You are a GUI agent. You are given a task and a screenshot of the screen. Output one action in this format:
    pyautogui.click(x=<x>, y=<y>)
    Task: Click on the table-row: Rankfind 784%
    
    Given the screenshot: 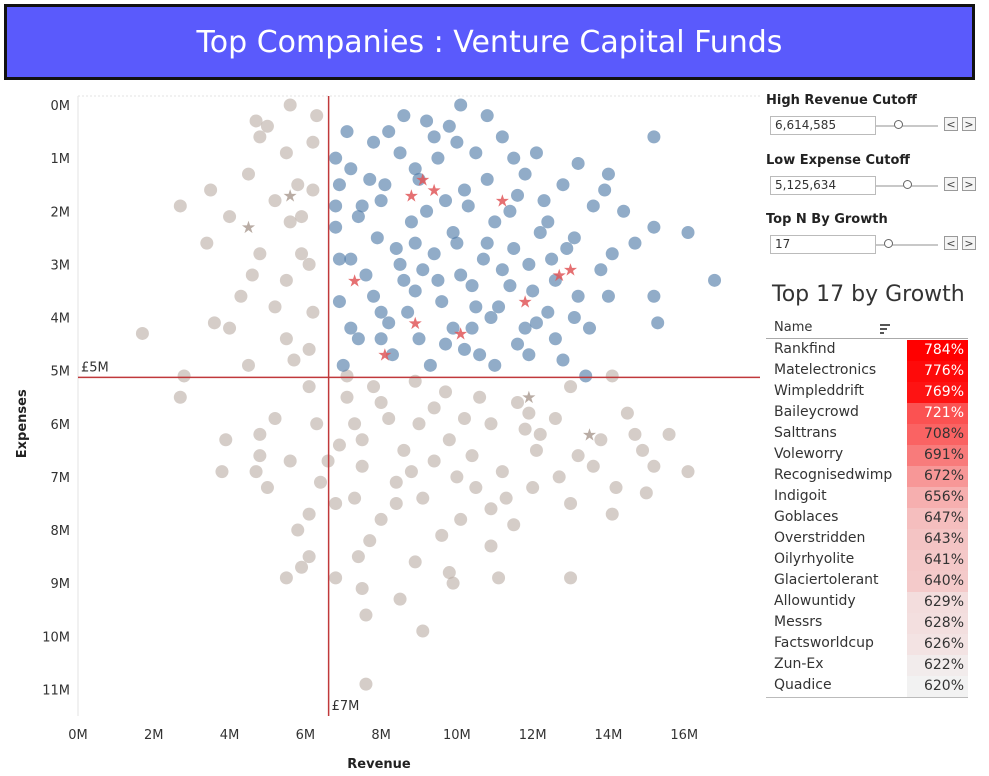 What is the action you would take?
    pyautogui.click(x=867, y=350)
    